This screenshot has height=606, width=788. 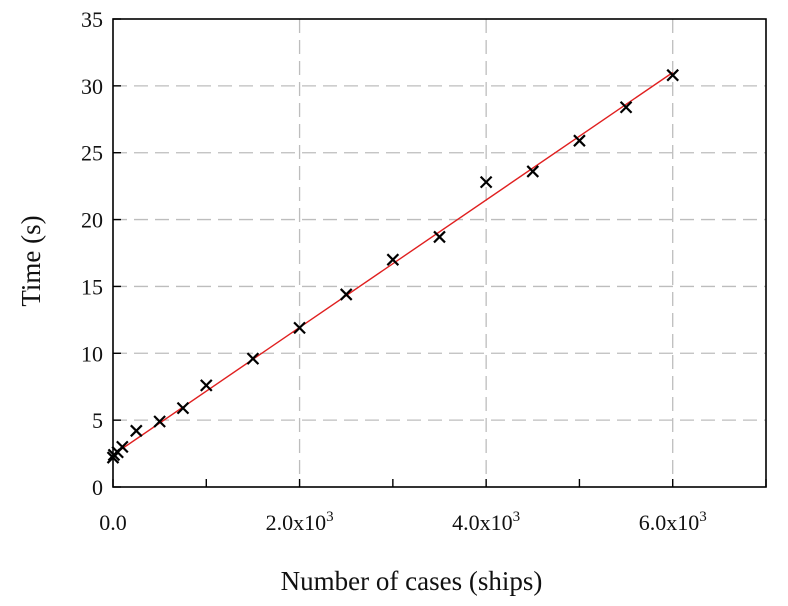 I want to click on x-tick-label: 2.0x10³, so click(x=300, y=522).